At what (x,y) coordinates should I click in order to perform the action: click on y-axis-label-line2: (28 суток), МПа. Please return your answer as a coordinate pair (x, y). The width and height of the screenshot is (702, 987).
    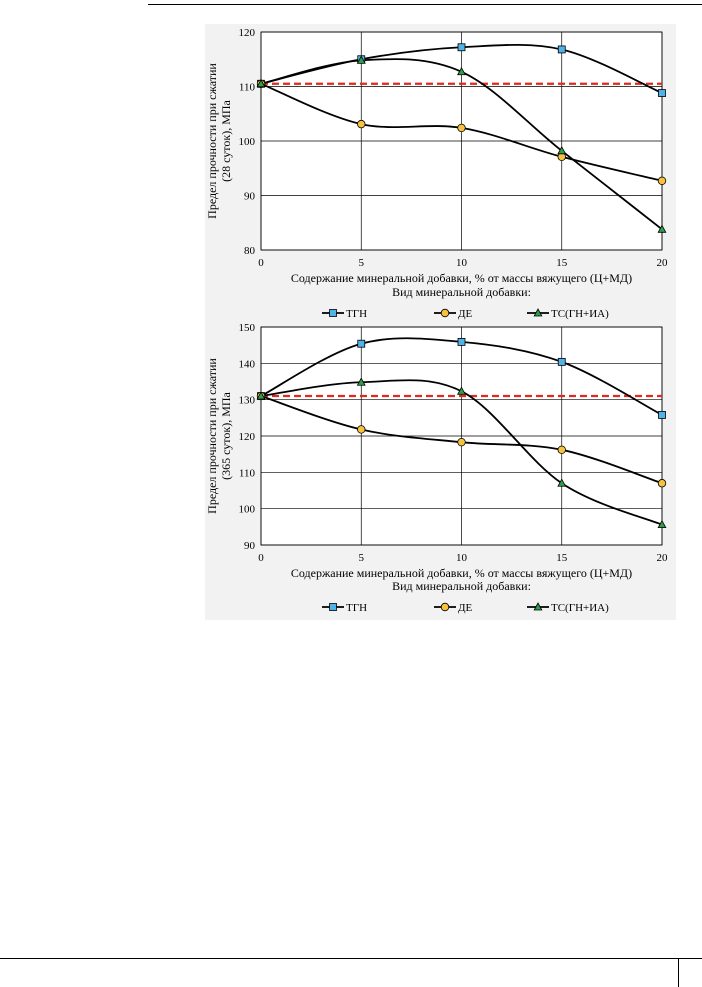
    Looking at the image, I should click on (226, 140).